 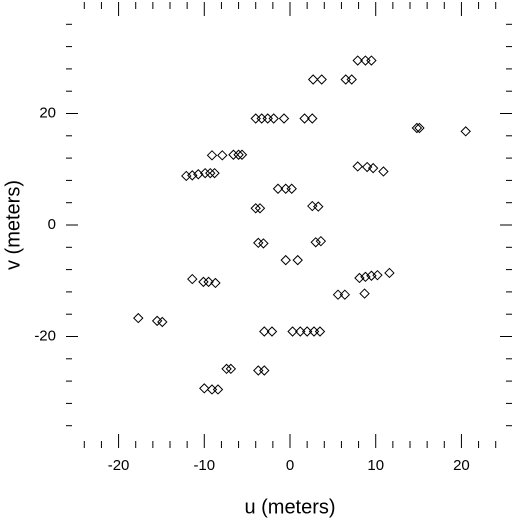 I want to click on x-axis-title: u (meters), so click(x=289, y=507).